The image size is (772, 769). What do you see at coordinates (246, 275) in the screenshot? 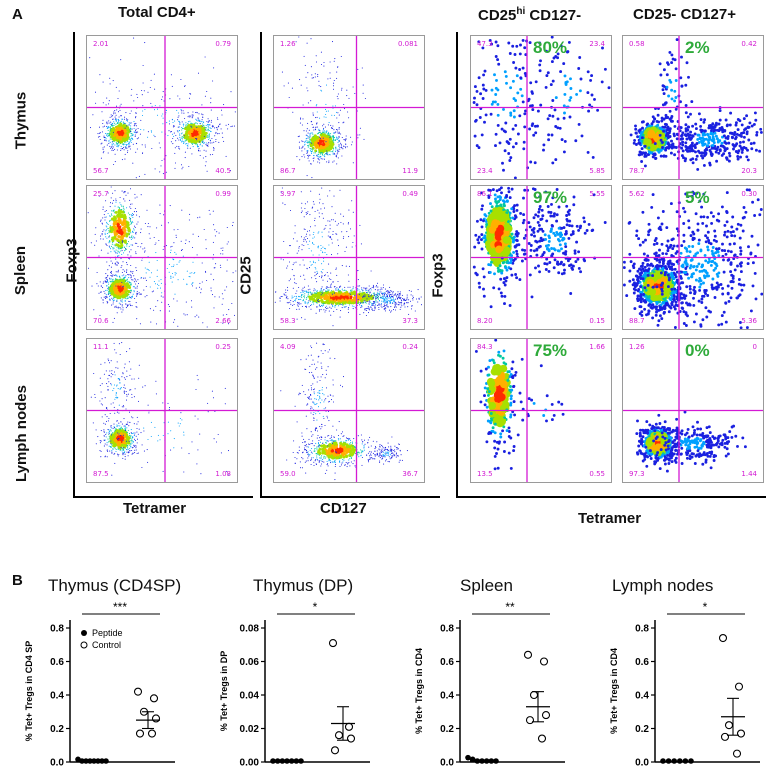
I see `axis-label-cd25: CD25` at bounding box center [246, 275].